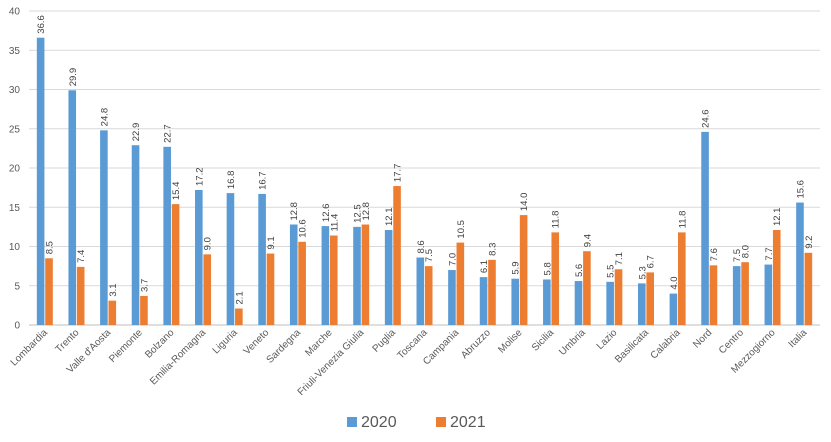 The width and height of the screenshot is (831, 442). What do you see at coordinates (379, 422) in the screenshot?
I see `legend-label-2020: 2020` at bounding box center [379, 422].